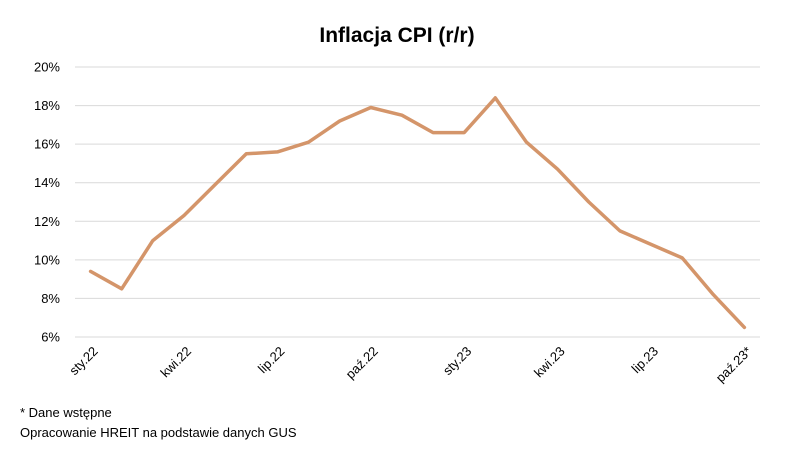  What do you see at coordinates (457, 361) in the screenshot?
I see `x-tick-label: sty.23` at bounding box center [457, 361].